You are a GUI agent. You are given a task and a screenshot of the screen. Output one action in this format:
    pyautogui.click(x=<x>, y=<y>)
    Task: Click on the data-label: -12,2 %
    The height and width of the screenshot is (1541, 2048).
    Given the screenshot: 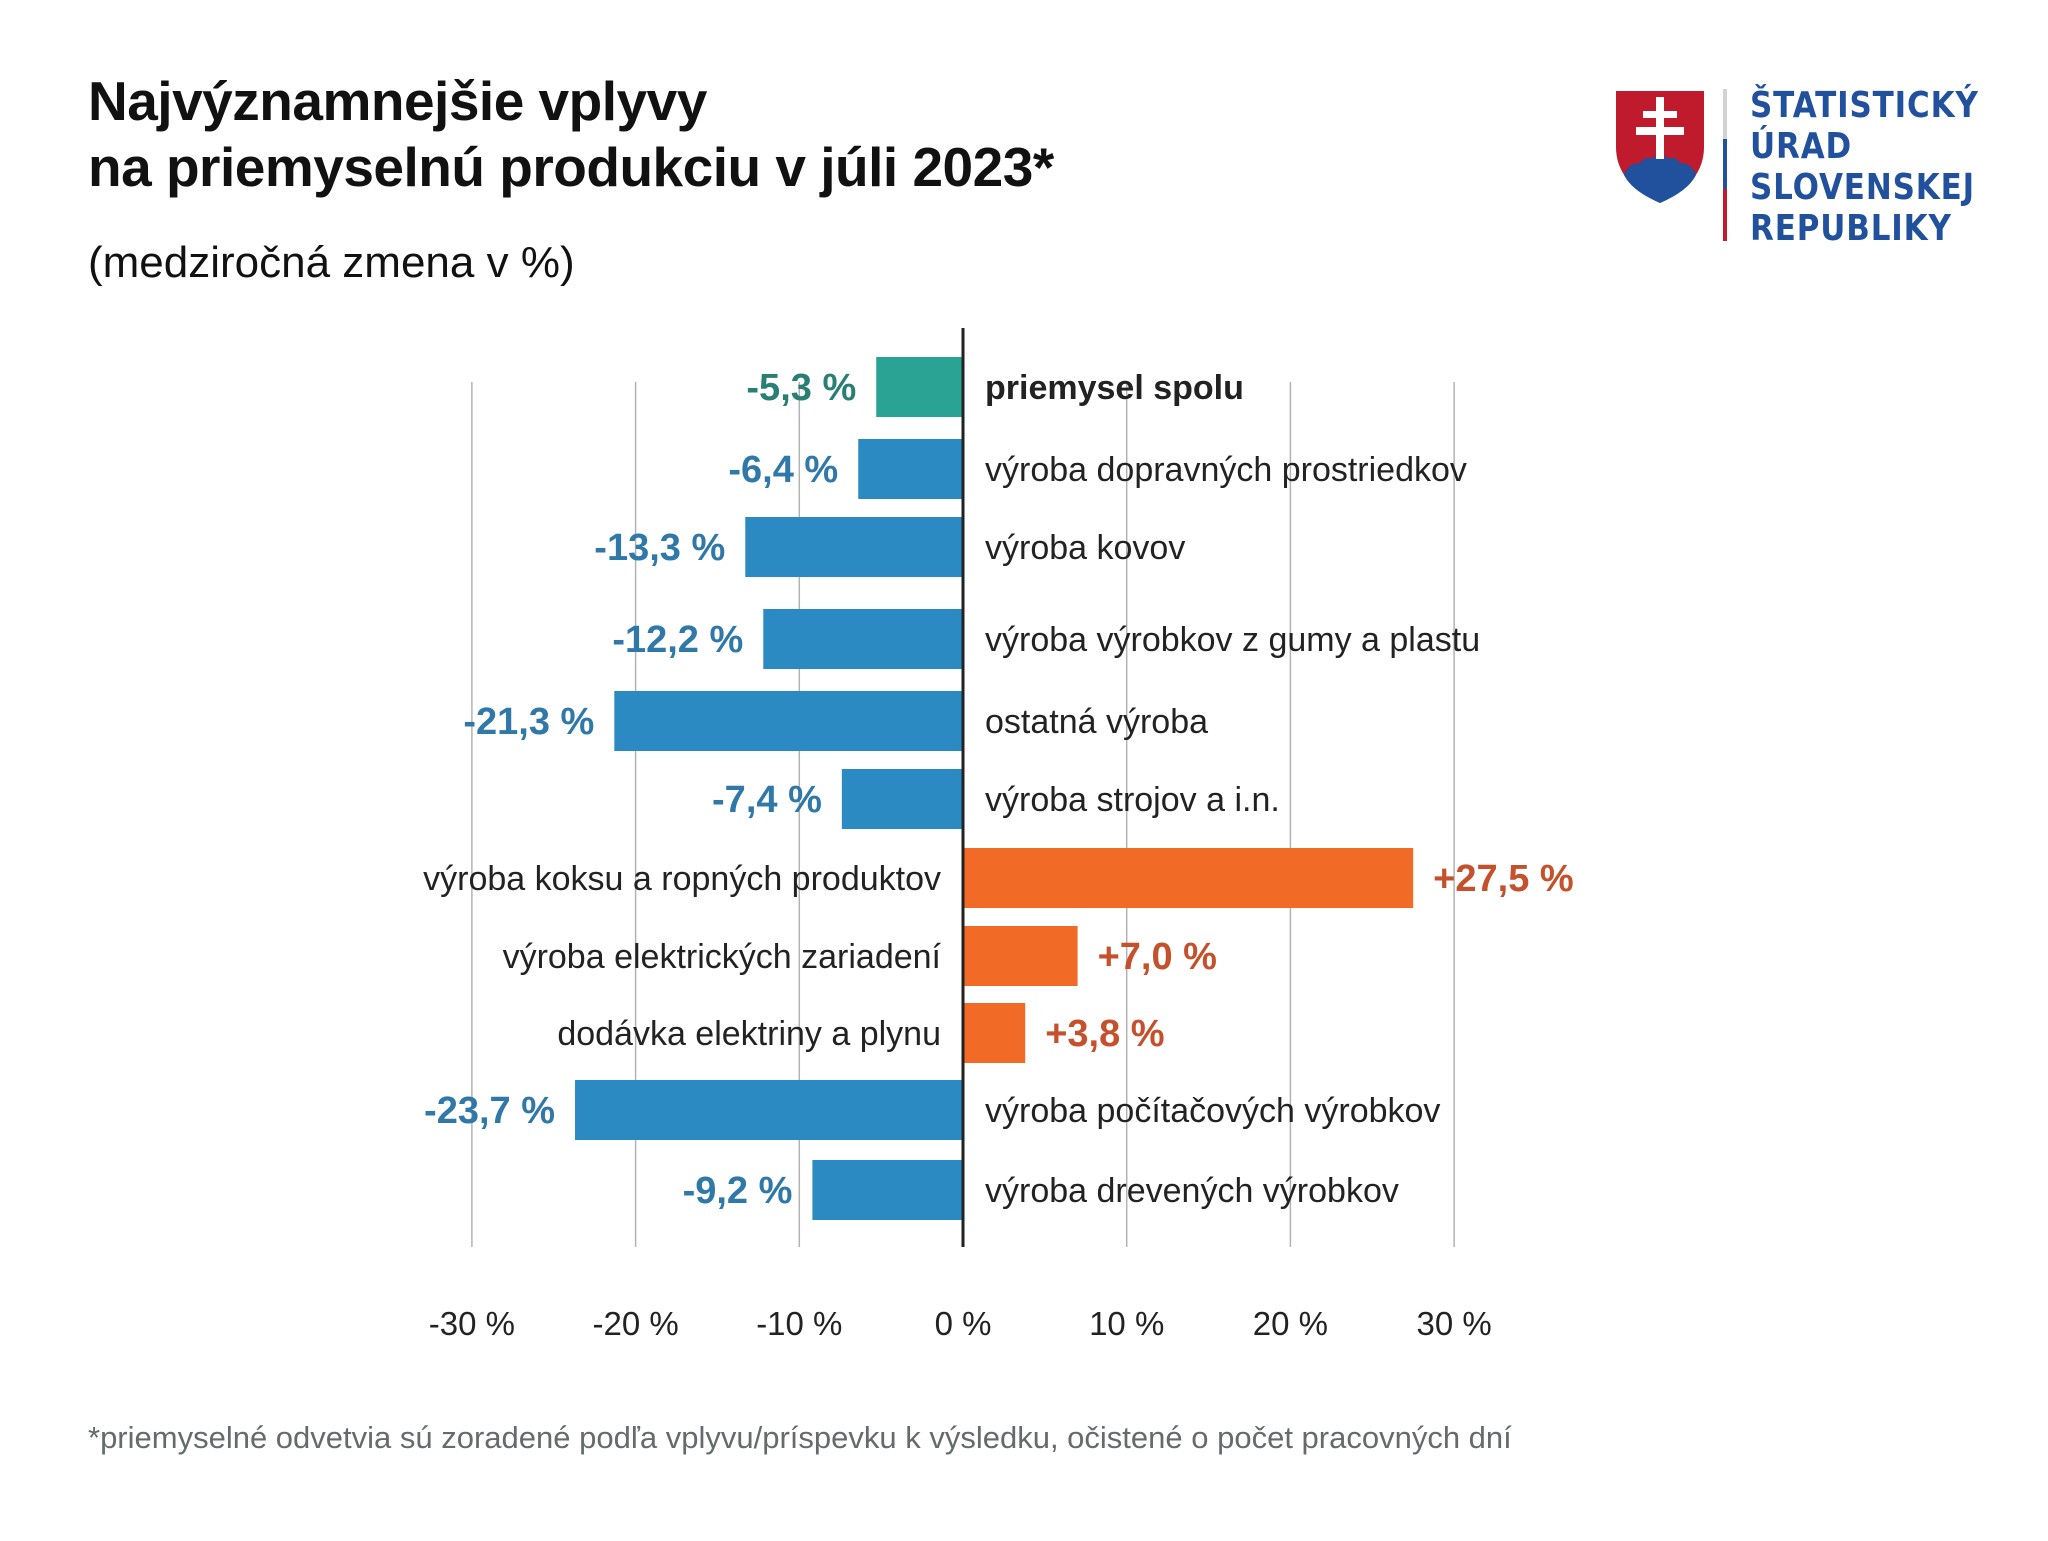 What is the action you would take?
    pyautogui.click(x=677, y=640)
    